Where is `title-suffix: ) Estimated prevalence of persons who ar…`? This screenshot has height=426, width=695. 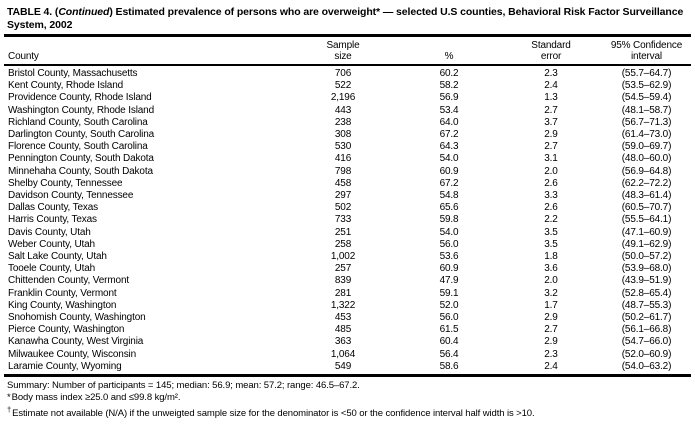 title-suffix: ) Estimated prevalence of persons who ar… is located at coordinates (345, 18).